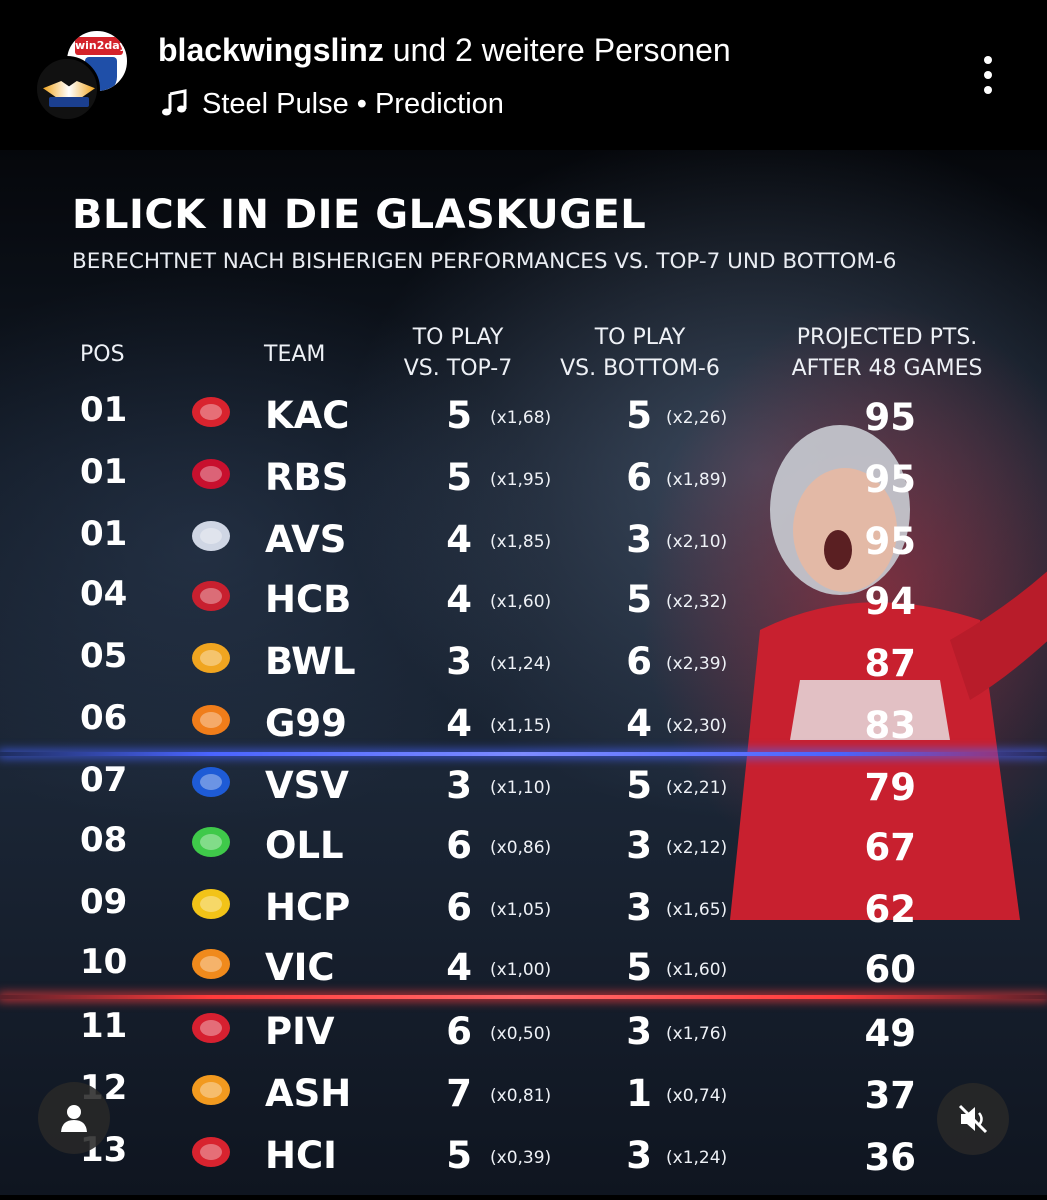 The image size is (1047, 1200). I want to click on projected-points: 94, so click(890, 601).